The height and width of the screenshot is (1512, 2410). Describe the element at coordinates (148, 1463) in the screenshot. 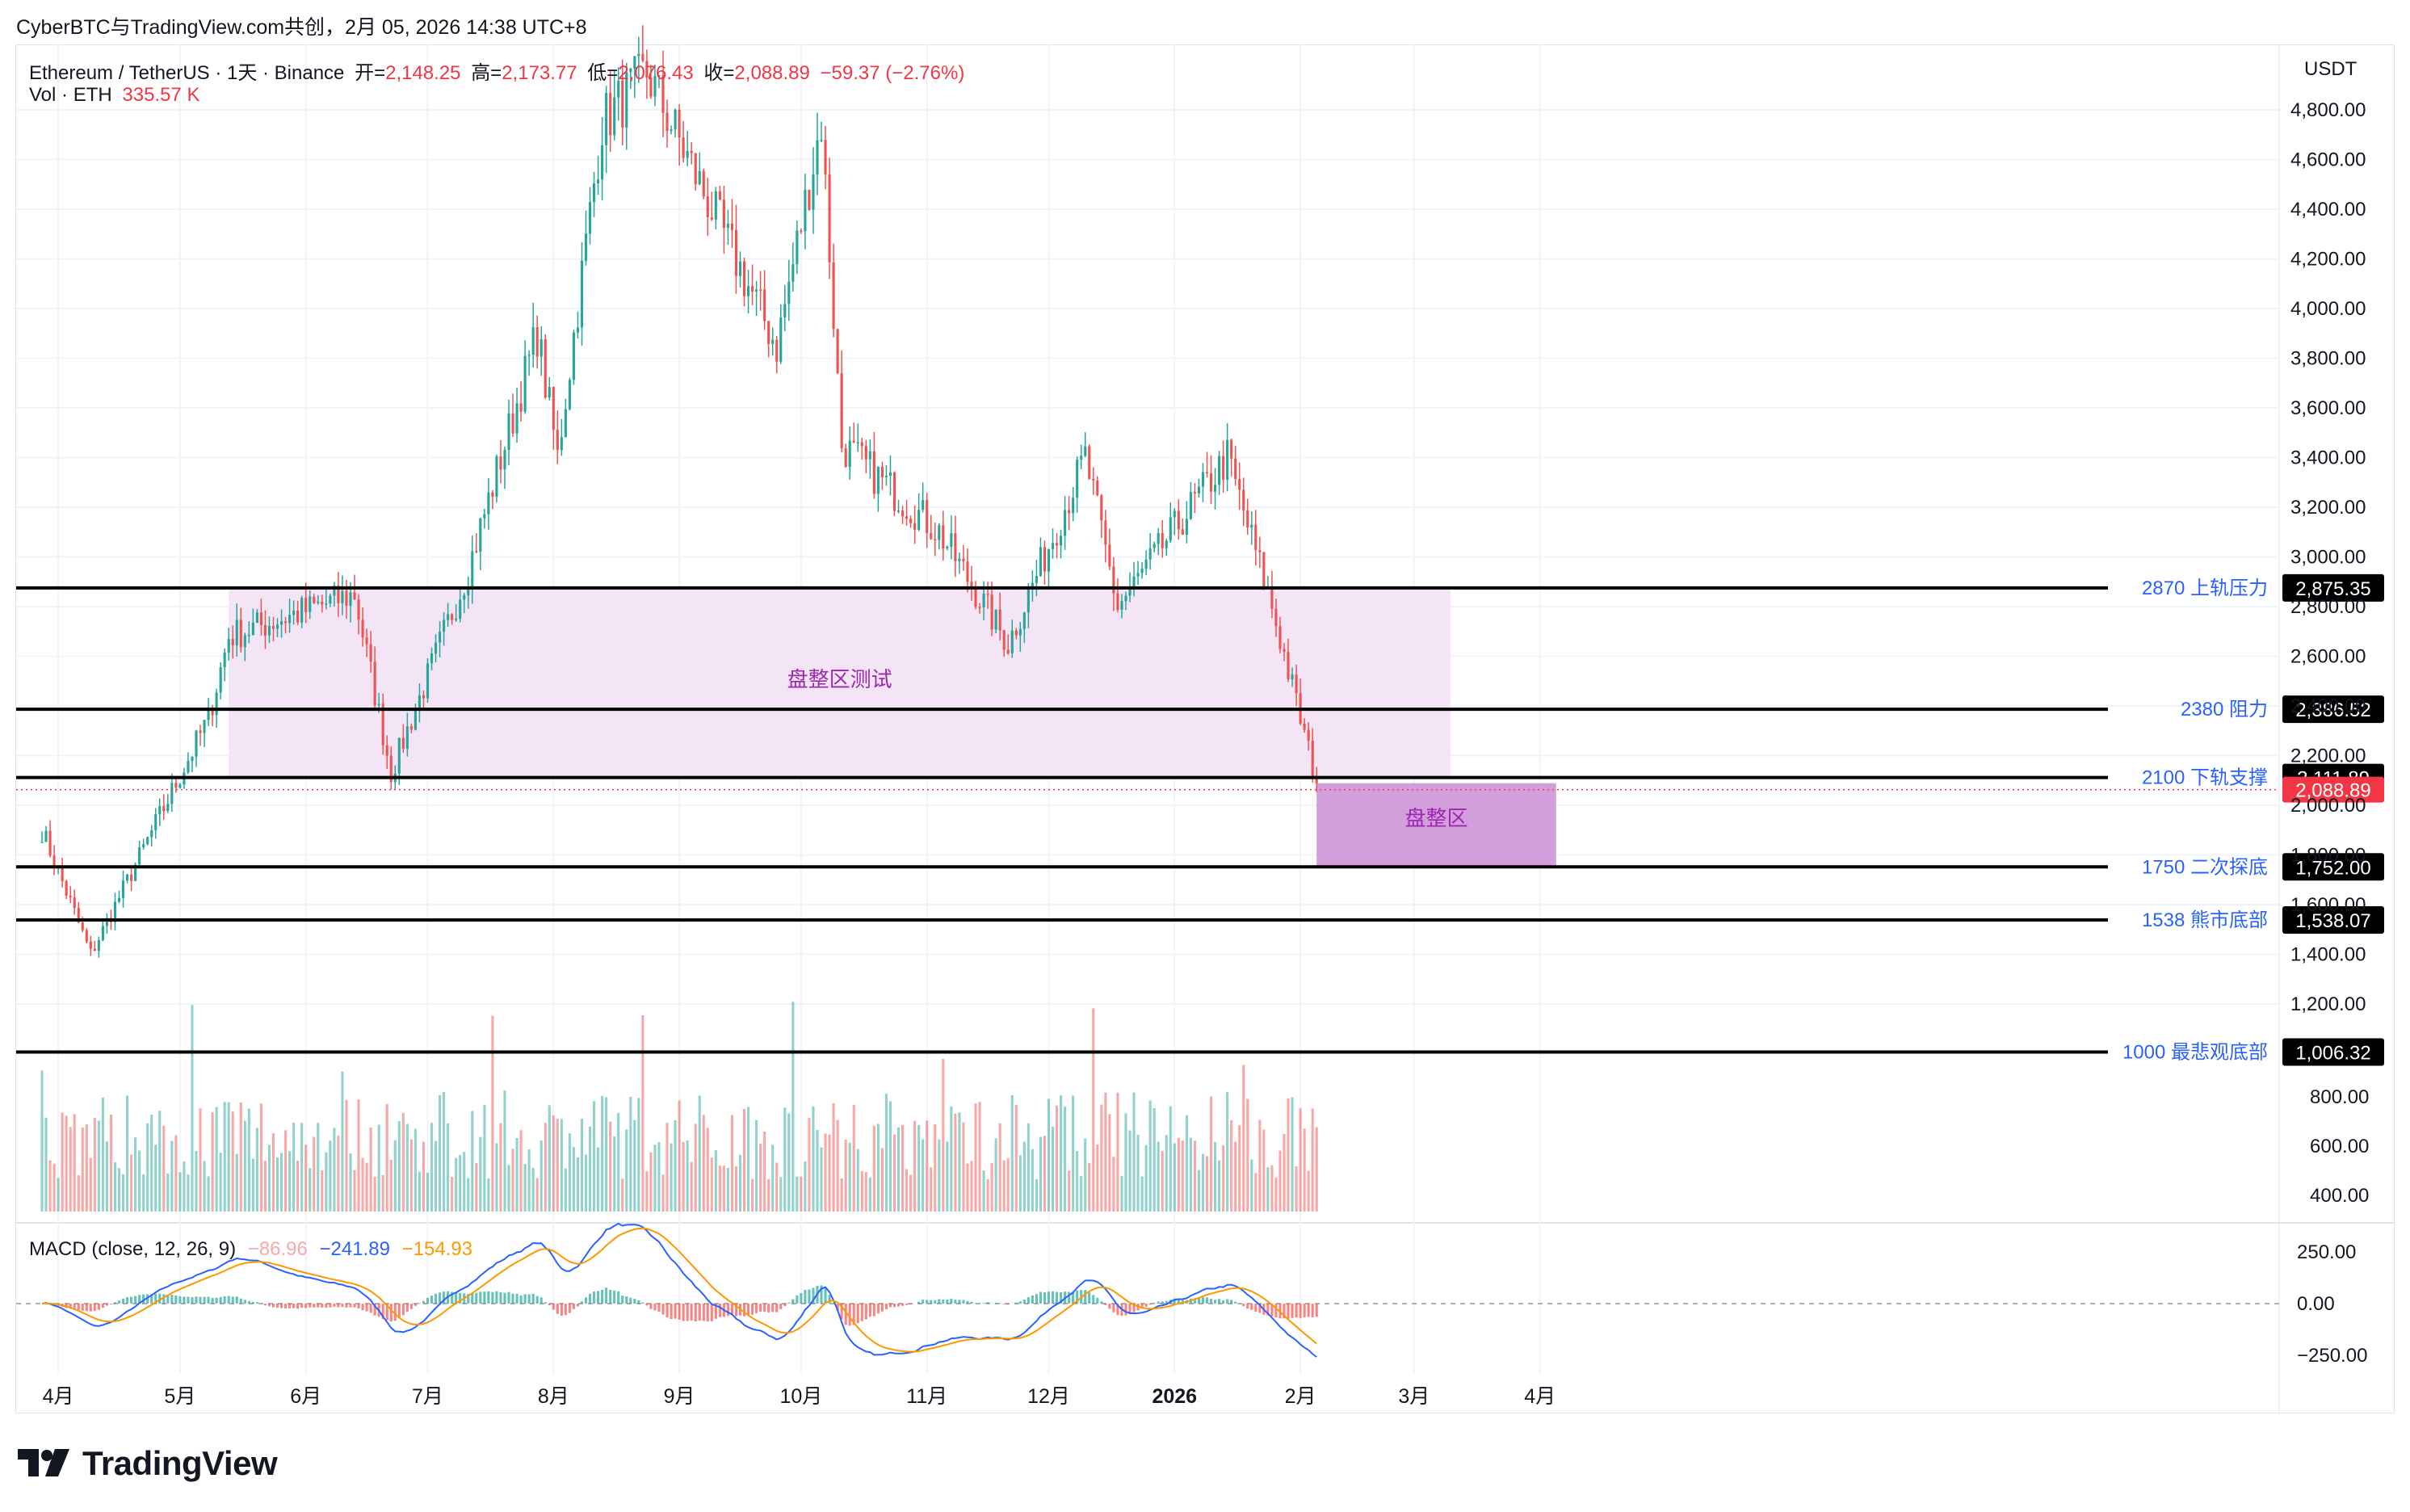

I see `tradingview-logo: TradingView` at that location.